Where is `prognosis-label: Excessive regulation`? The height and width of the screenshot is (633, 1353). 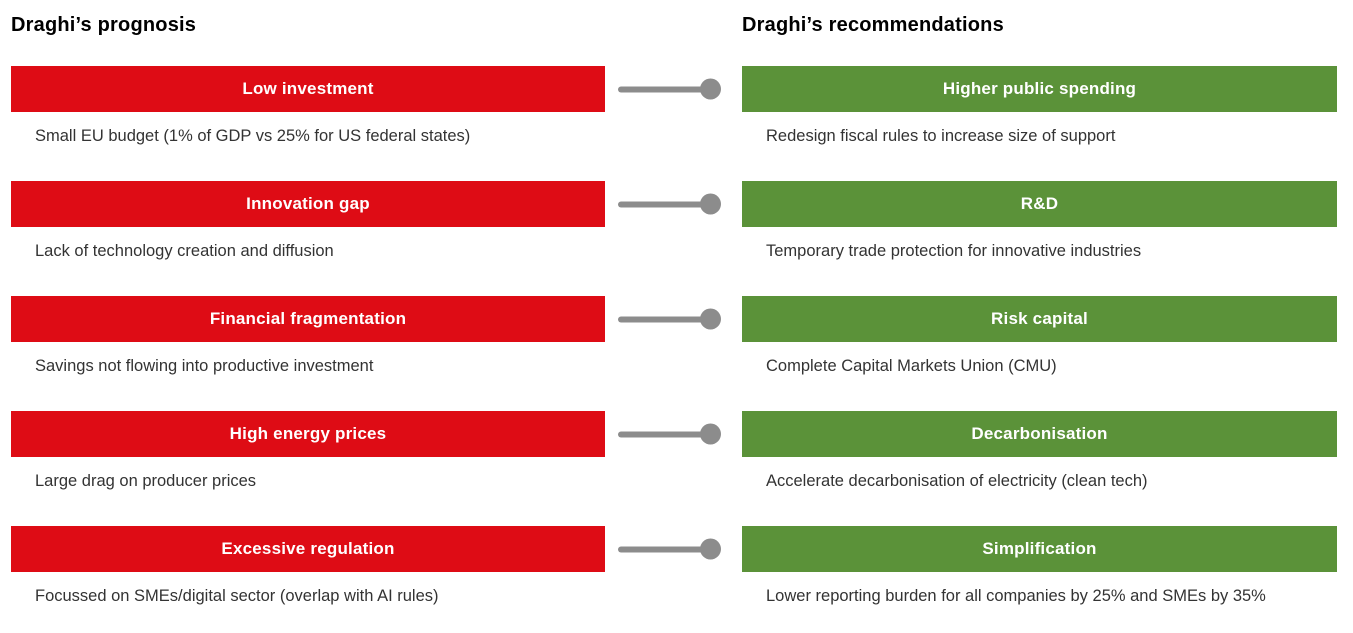
prognosis-label: Excessive regulation is located at coordinates (308, 548).